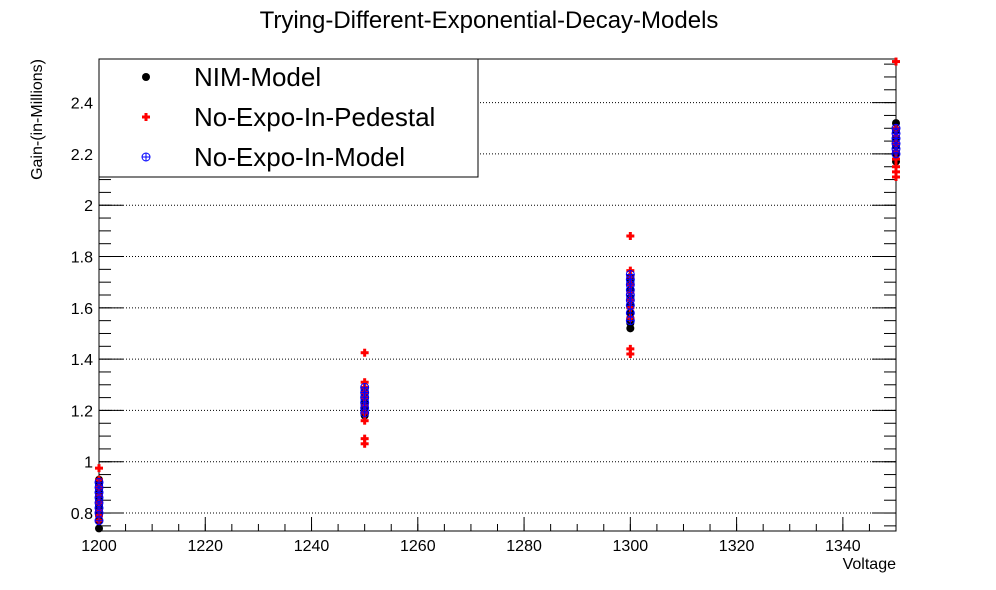  Describe the element at coordinates (205, 546) in the screenshot. I see `x-tick-label: 1220` at that location.